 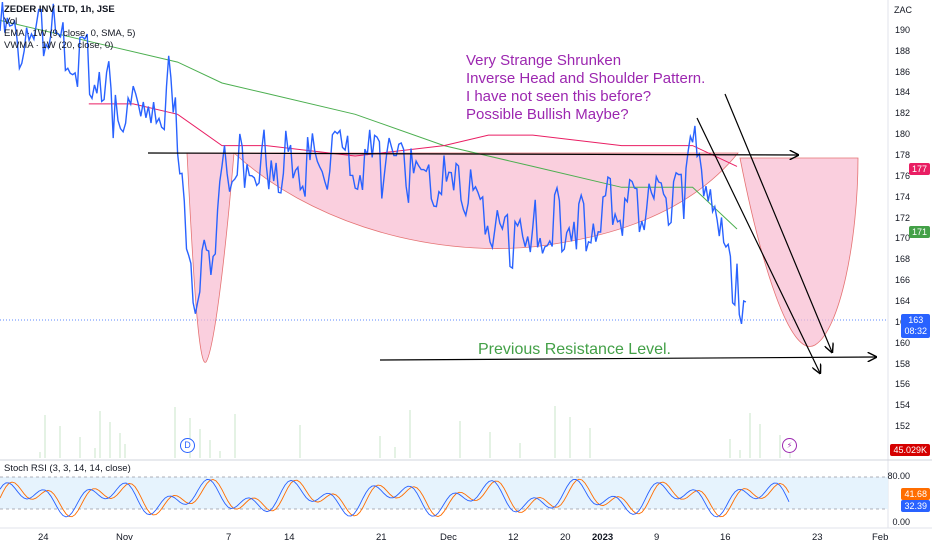 I want to click on x-tick-label: 12, so click(x=513, y=537).